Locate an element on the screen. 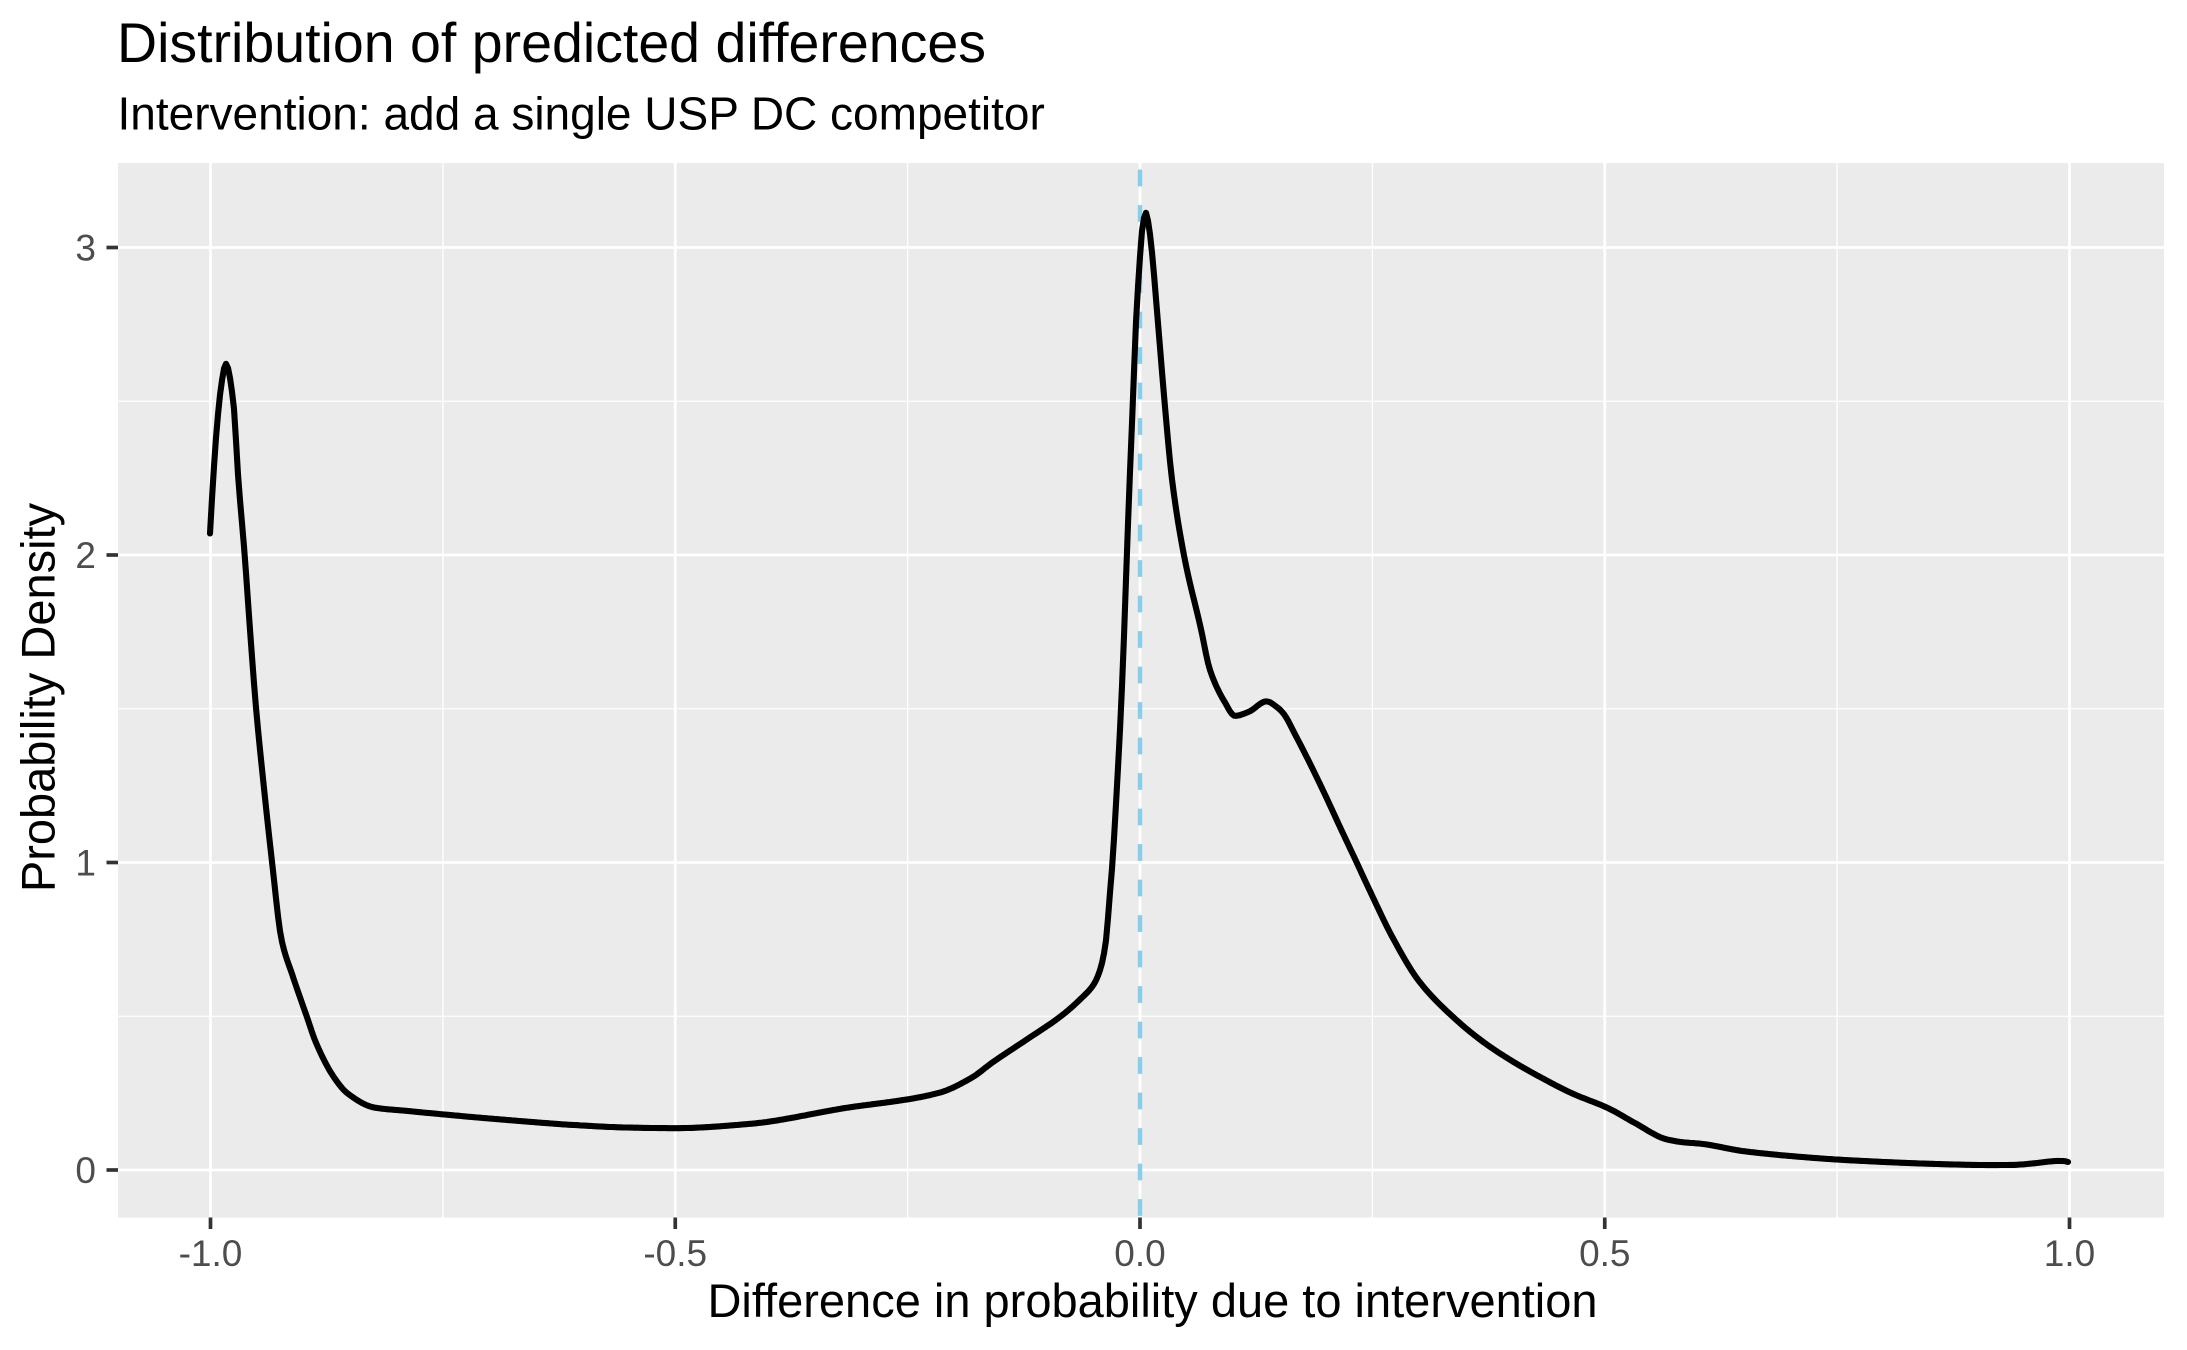  svg-text: -0.5 is located at coordinates (675, 1253).